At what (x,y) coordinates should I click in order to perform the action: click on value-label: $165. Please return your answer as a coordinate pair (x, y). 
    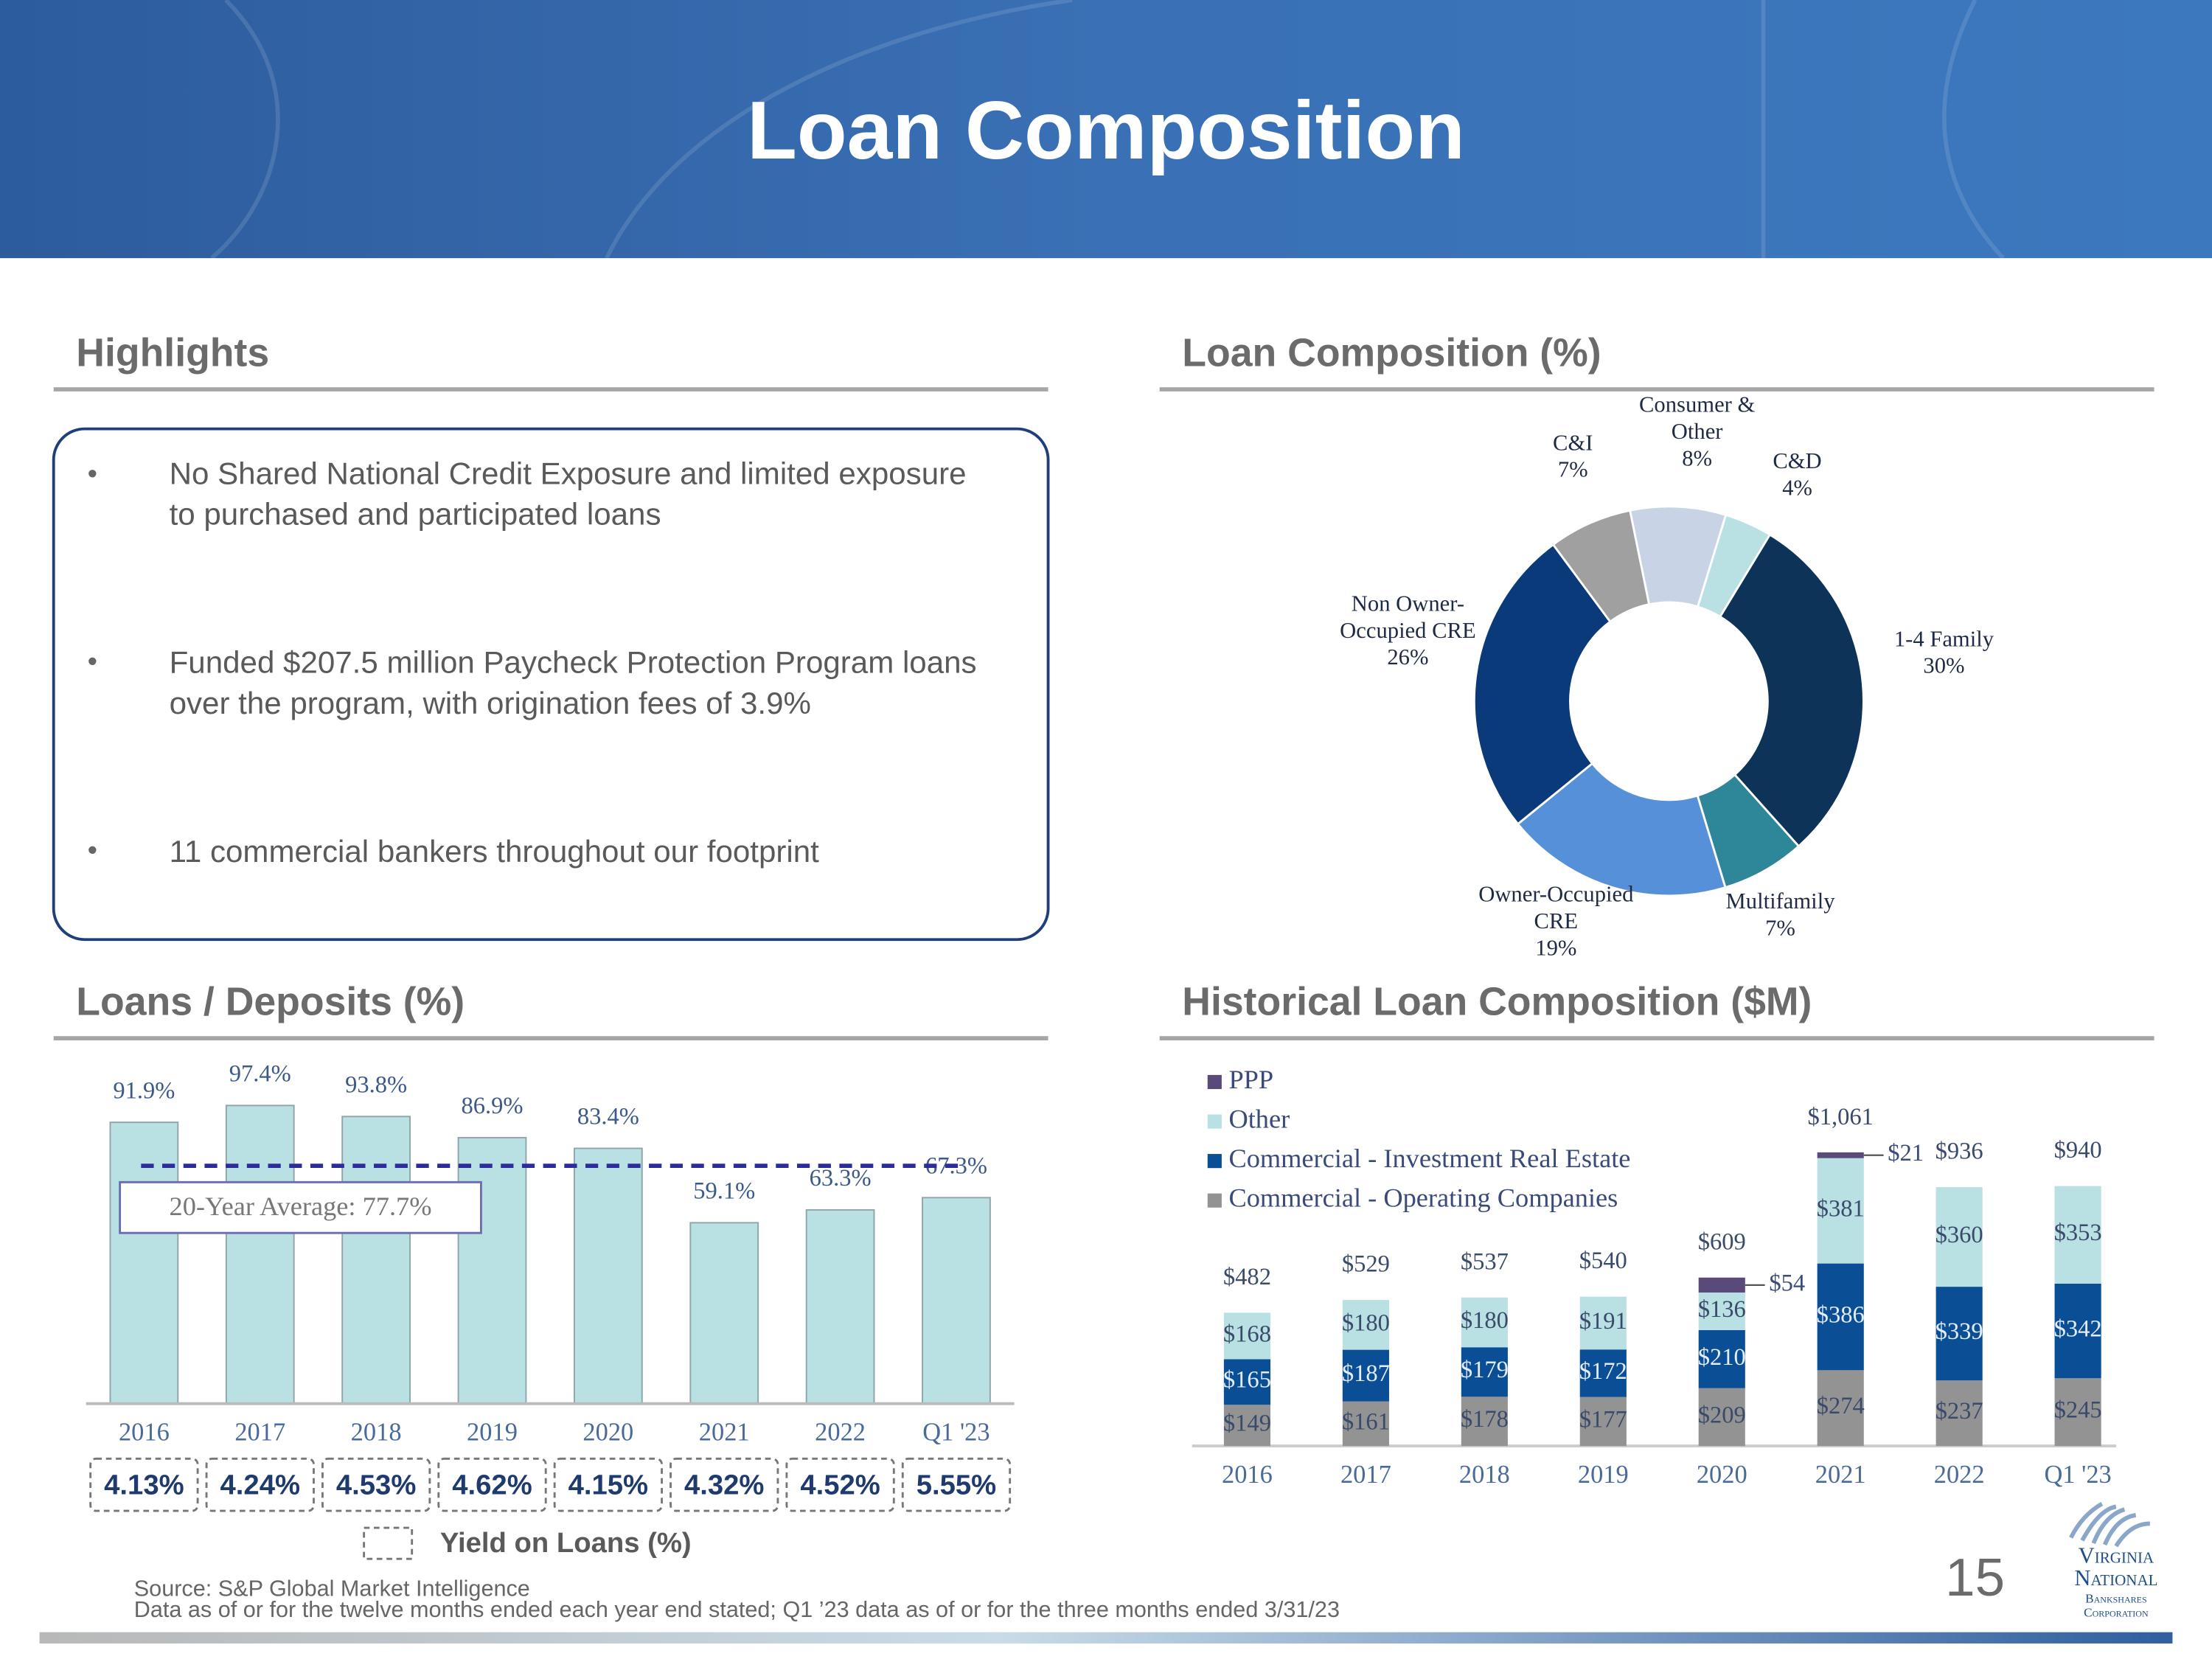
    Looking at the image, I should click on (1247, 1380).